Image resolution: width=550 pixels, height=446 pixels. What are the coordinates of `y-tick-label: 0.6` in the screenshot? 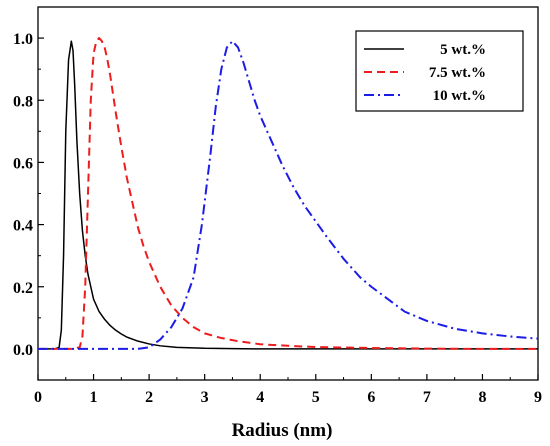 It's located at (23, 163).